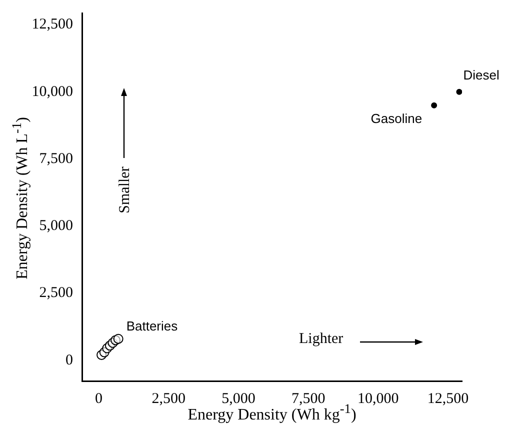 The width and height of the screenshot is (510, 427). What do you see at coordinates (481, 74) in the screenshot?
I see `annotation: Diesel` at bounding box center [481, 74].